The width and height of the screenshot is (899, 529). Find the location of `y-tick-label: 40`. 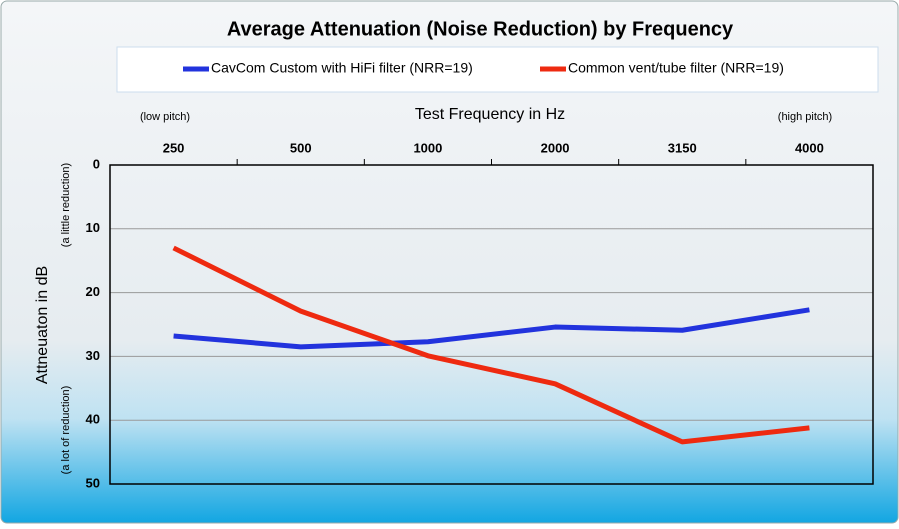

y-tick-label: 40 is located at coordinates (93, 419).